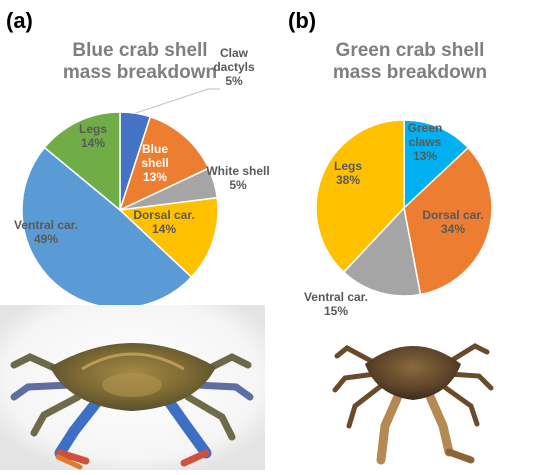  I want to click on slice-percent: 49%, so click(46, 239).